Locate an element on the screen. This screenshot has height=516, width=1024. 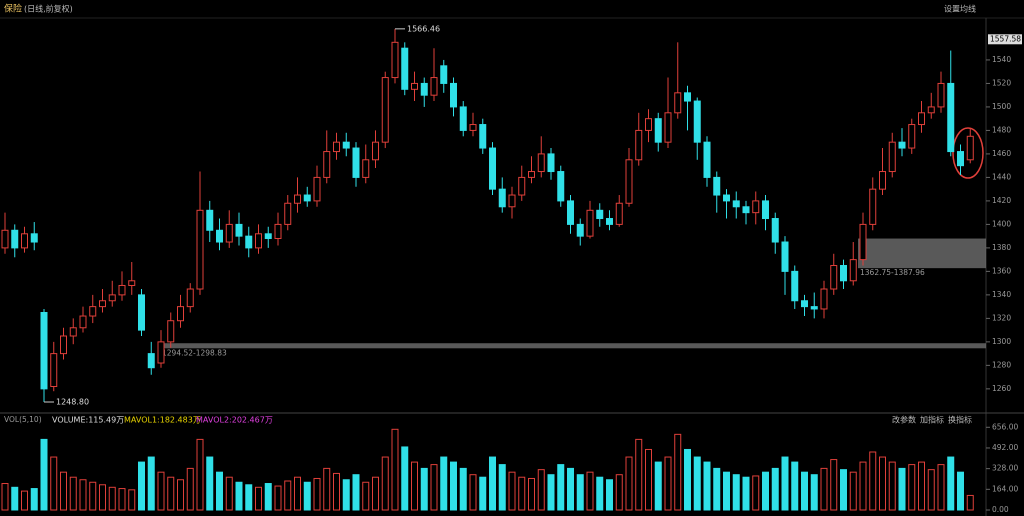
ma-menu: 设置均线 is located at coordinates (960, 9).